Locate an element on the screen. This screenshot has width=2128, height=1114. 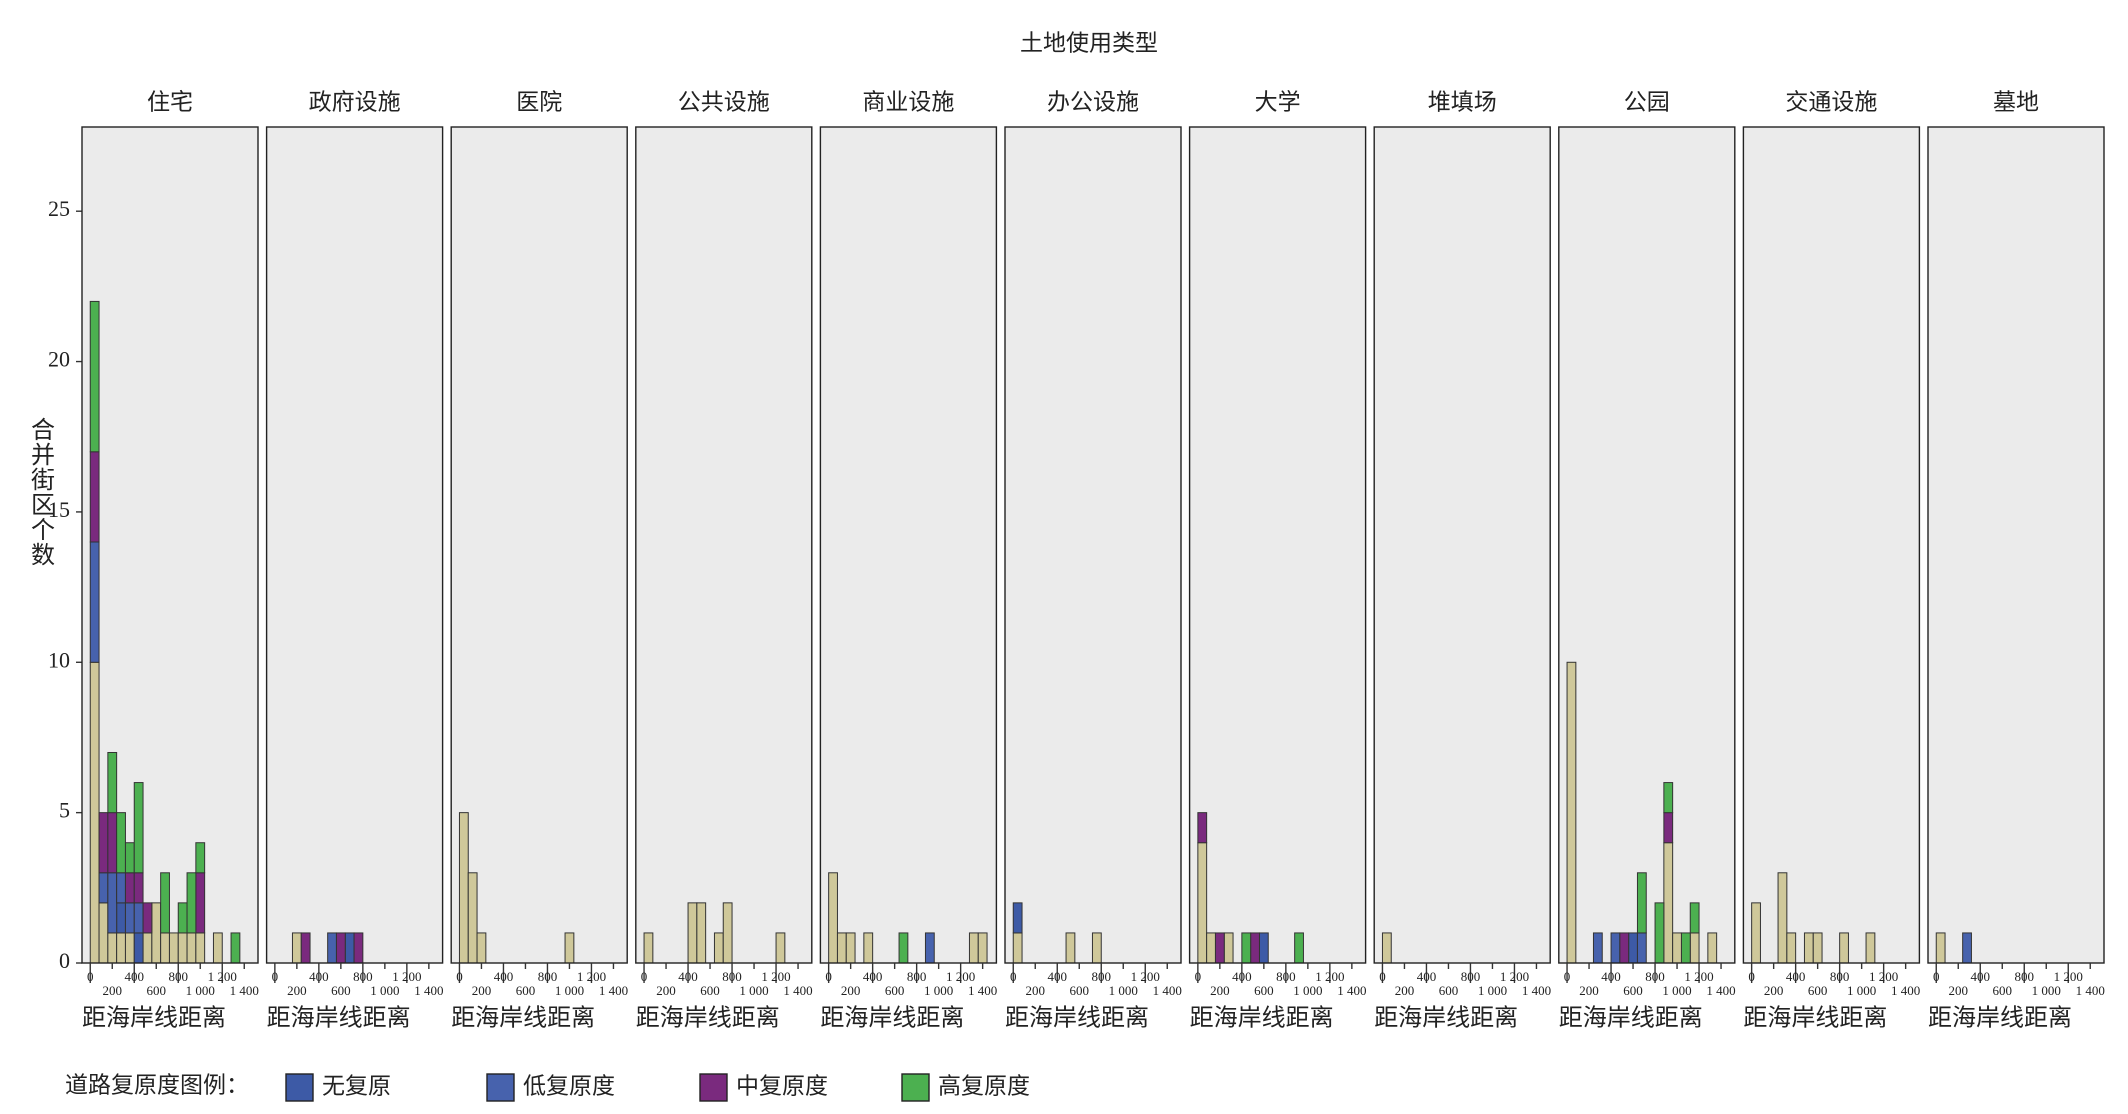
legend-title: 道路复原度图例： is located at coordinates (157, 1084).